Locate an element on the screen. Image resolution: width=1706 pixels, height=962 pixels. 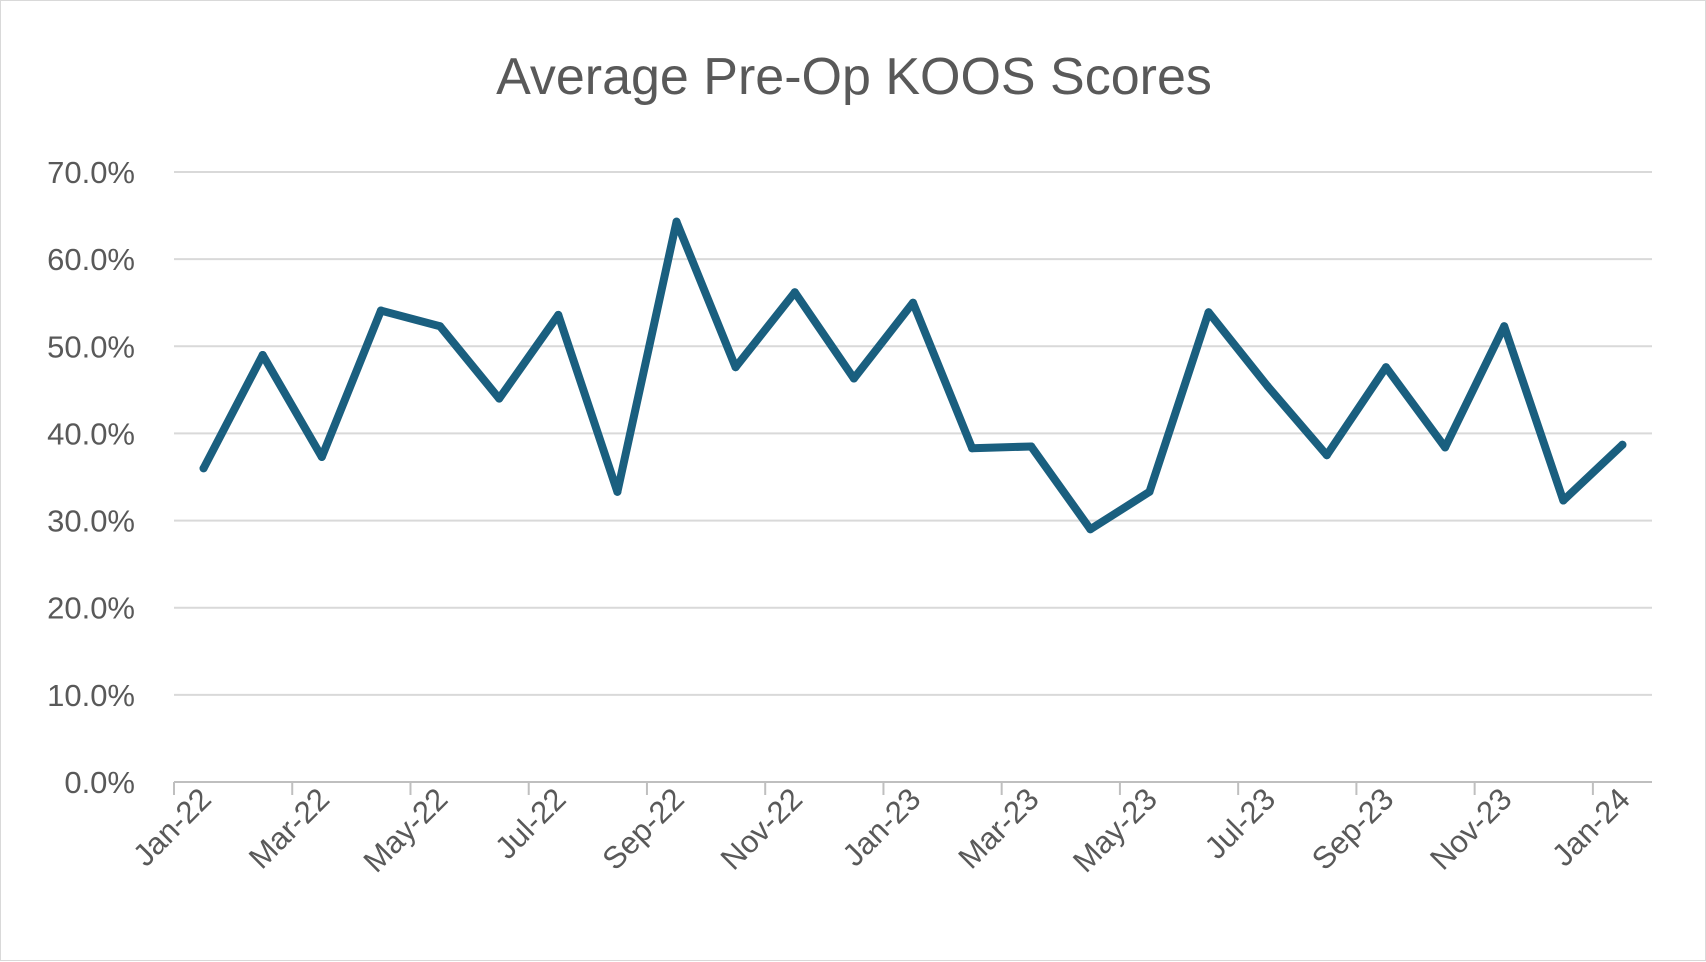
y-axis: 0.0% 10.0% 20.0% 30.0% 40.0% 50.0% 60.0% 70.0% is located at coordinates (91, 477).